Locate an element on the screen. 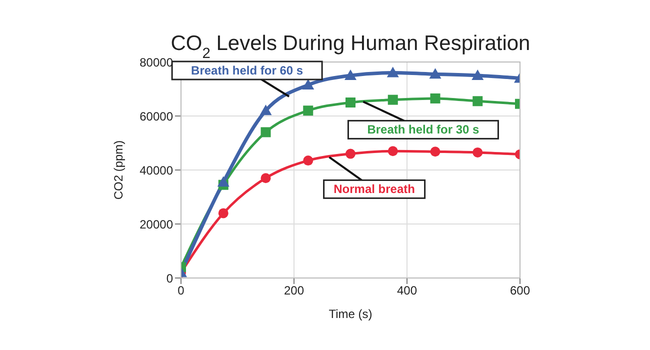  y-tick-label: 20000 is located at coordinates (157, 224).